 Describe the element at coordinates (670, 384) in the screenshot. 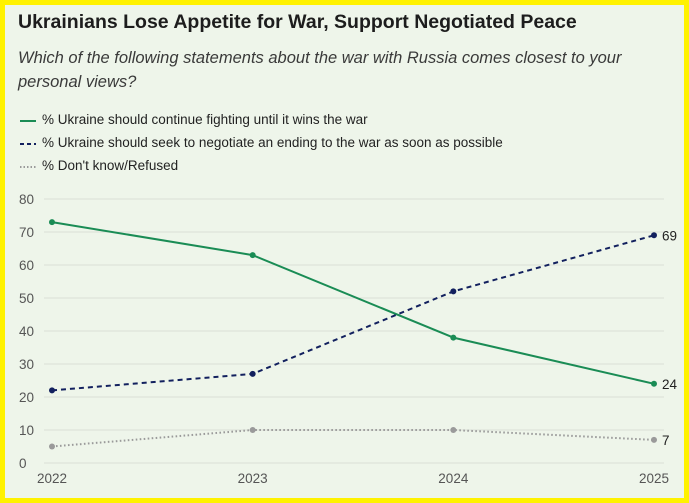

I see `end-label-fight: 24` at that location.